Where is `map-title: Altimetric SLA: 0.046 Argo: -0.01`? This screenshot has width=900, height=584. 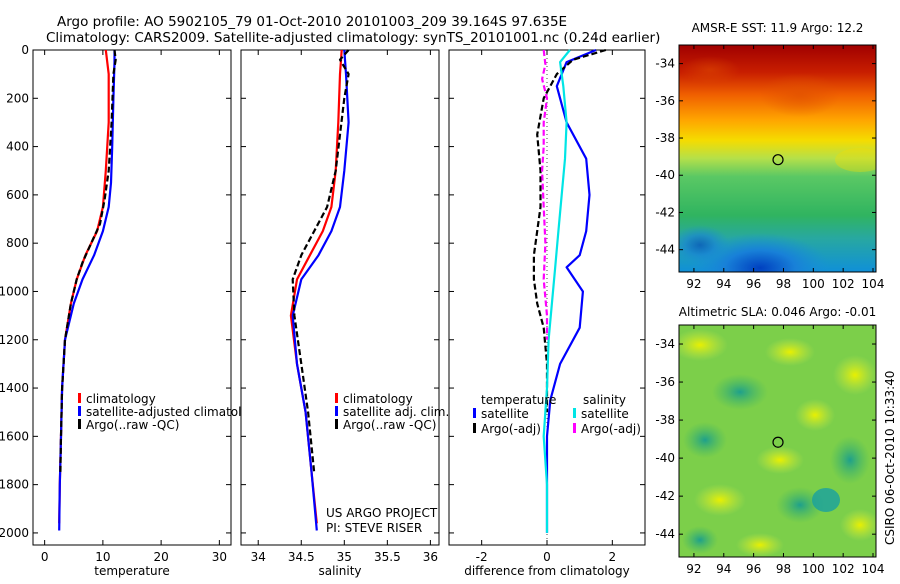 map-title: Altimetric SLA: 0.046 Argo: -0.01 is located at coordinates (777, 312).